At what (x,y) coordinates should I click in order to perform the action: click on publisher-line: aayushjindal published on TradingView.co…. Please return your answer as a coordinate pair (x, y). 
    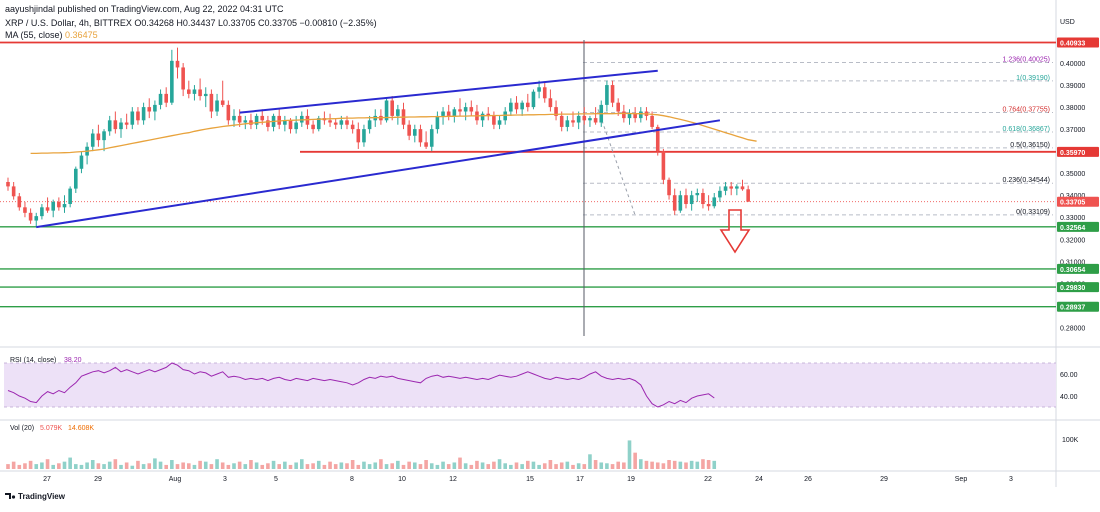
    Looking at the image, I should click on (144, 9).